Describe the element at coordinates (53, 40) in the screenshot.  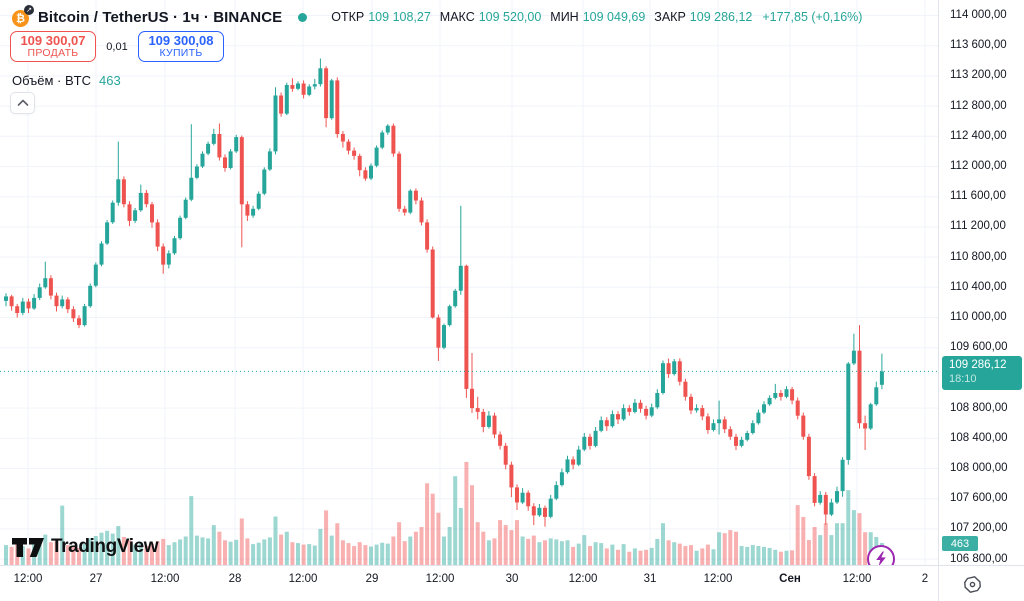
I see `sell-price: 109 300,07` at that location.